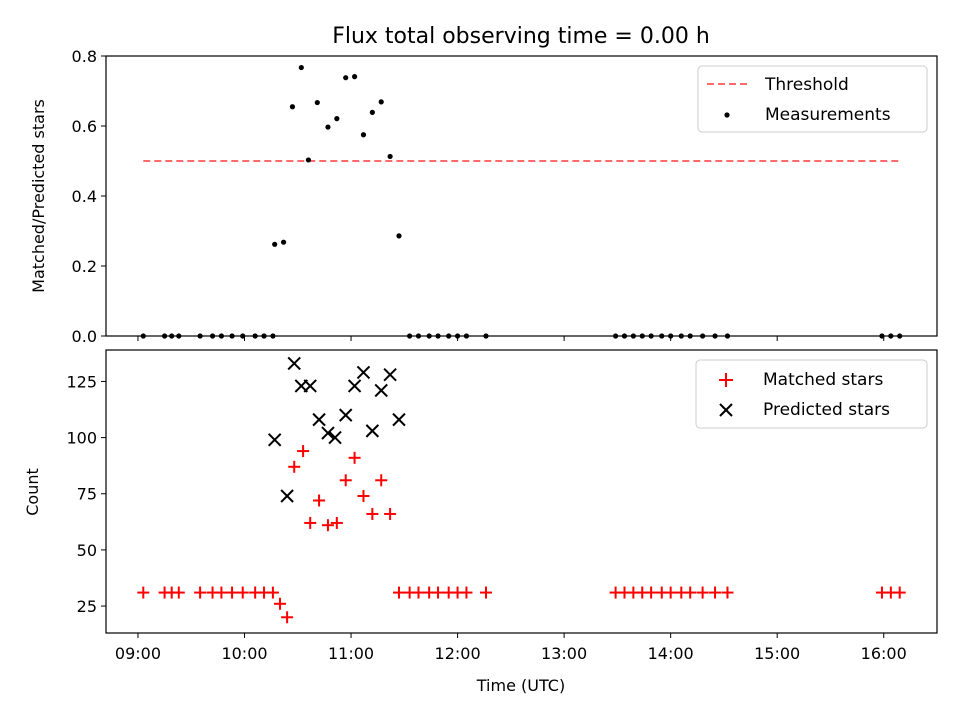 The image size is (960, 720). What do you see at coordinates (244, 653) in the screenshot?
I see `x-tick-label: 10:00` at bounding box center [244, 653].